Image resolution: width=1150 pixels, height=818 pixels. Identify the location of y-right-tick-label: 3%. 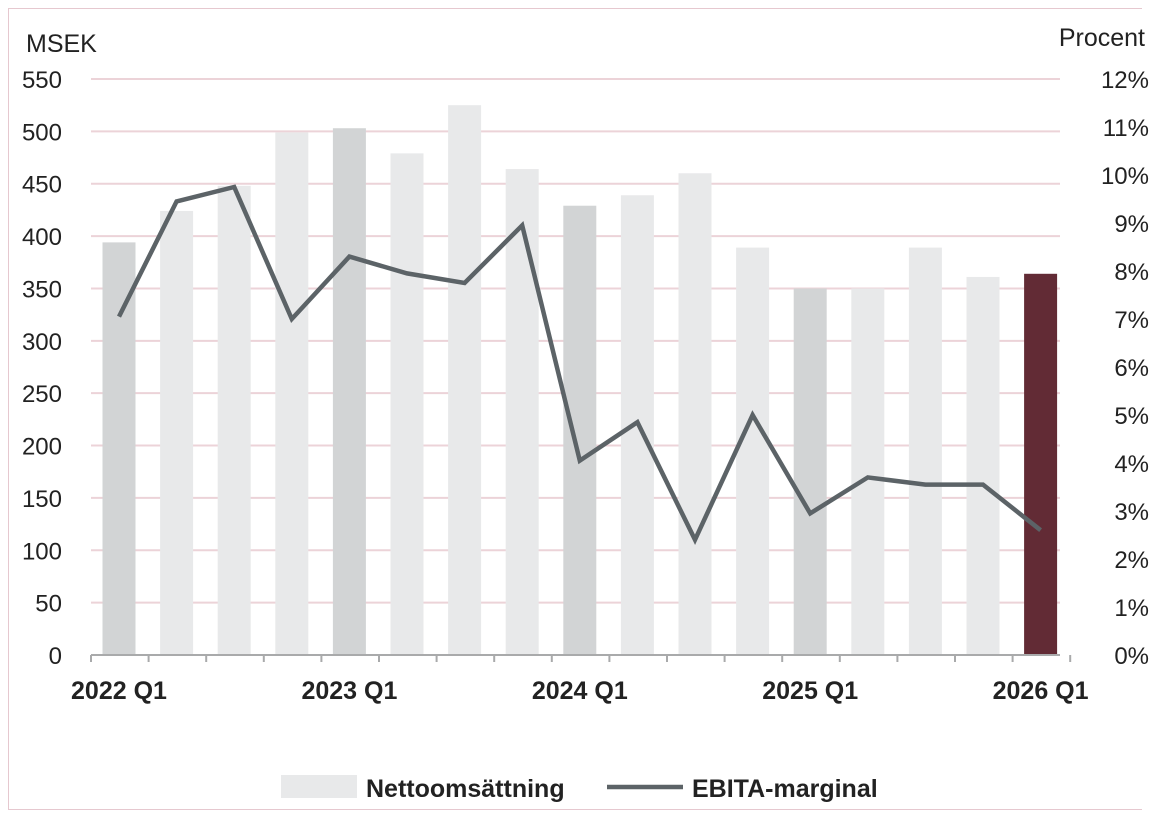
(1131, 512).